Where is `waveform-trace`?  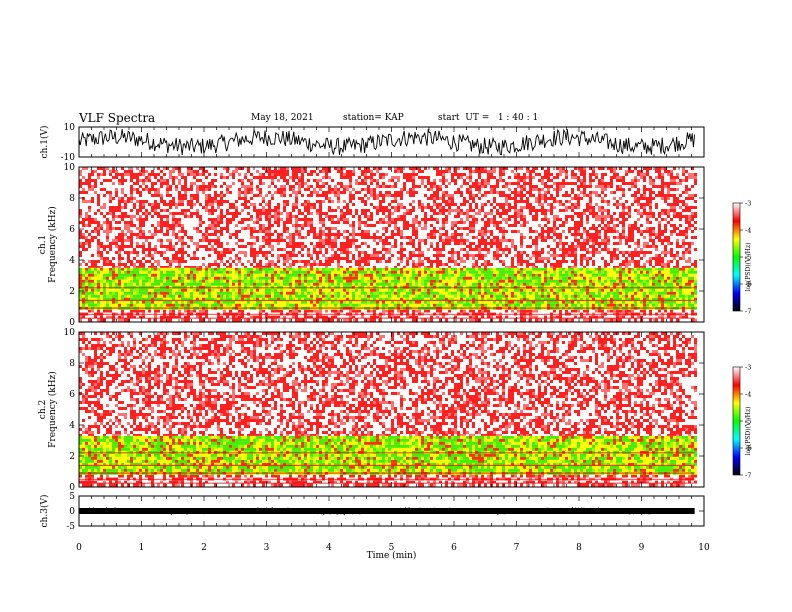 waveform-trace is located at coordinates (387, 142).